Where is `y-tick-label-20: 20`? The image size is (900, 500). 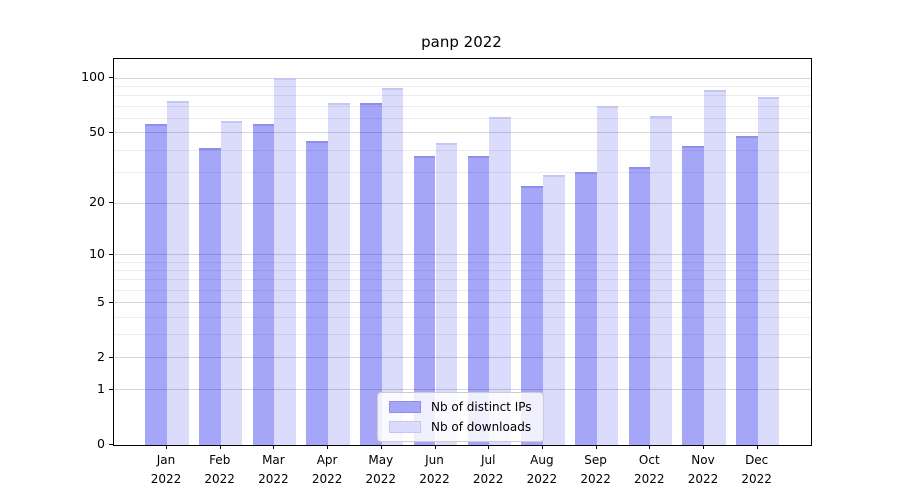 y-tick-label-20: 20 is located at coordinates (97, 202).